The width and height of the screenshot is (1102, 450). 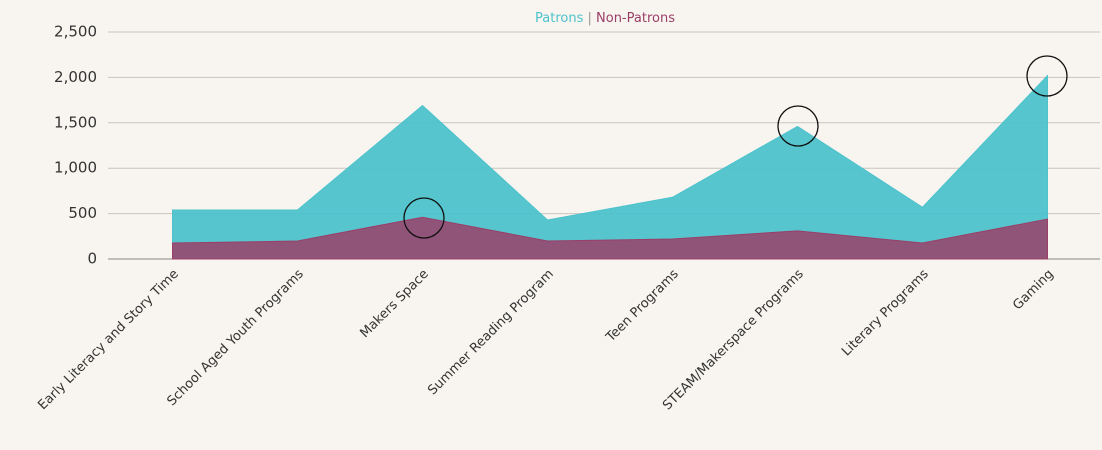 I want to click on legend: Patrons | Non-Patrons, so click(x=605, y=18).